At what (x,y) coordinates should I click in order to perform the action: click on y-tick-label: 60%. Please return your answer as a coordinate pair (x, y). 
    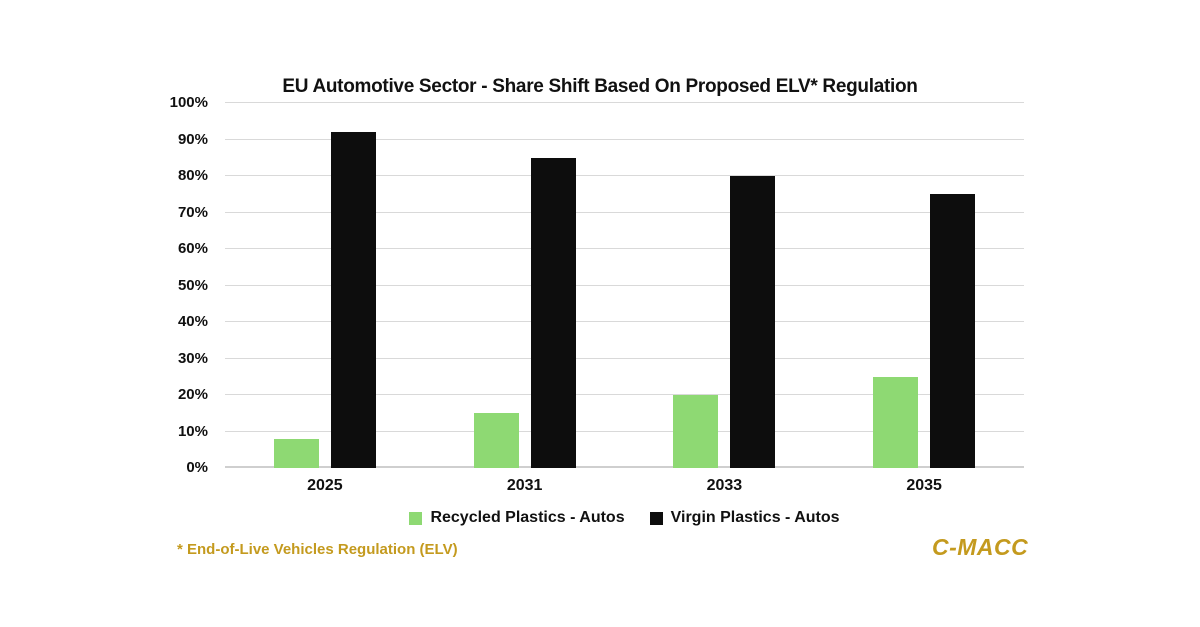
    Looking at the image, I should click on (192, 248).